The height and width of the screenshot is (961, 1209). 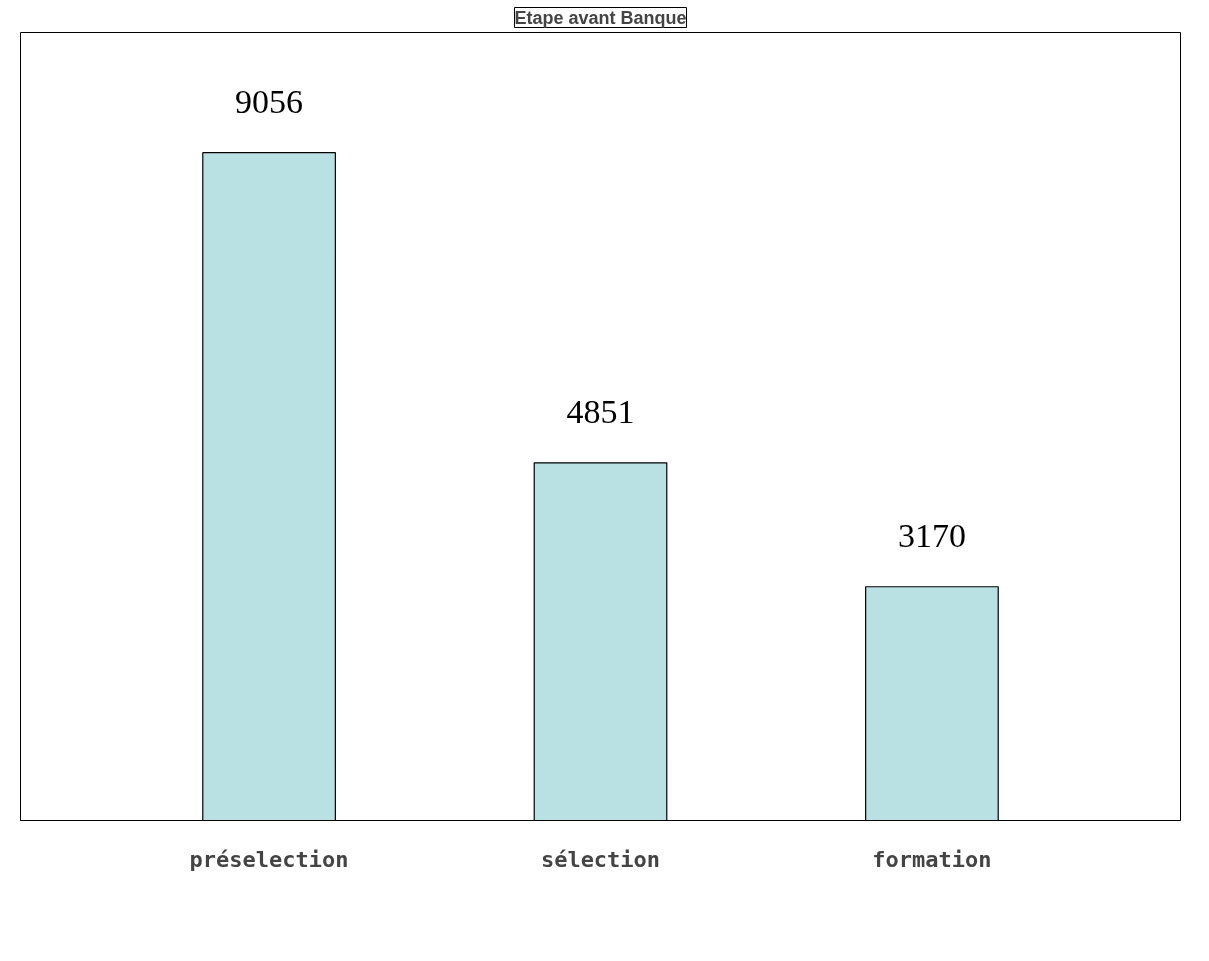 What do you see at coordinates (269, 101) in the screenshot?
I see `data-label: 9056` at bounding box center [269, 101].